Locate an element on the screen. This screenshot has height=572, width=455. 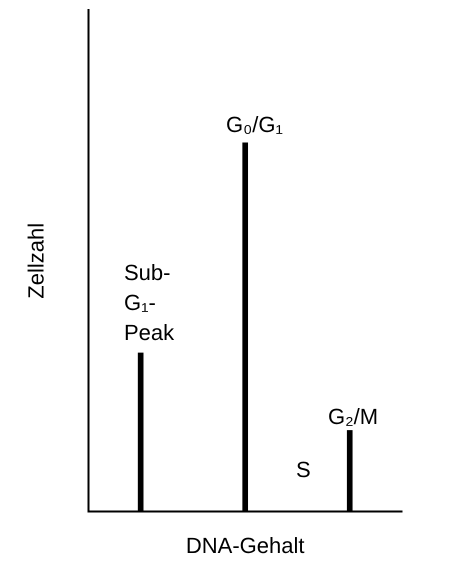
x-axis-title: DNA-Gehalt is located at coordinates (245, 545).